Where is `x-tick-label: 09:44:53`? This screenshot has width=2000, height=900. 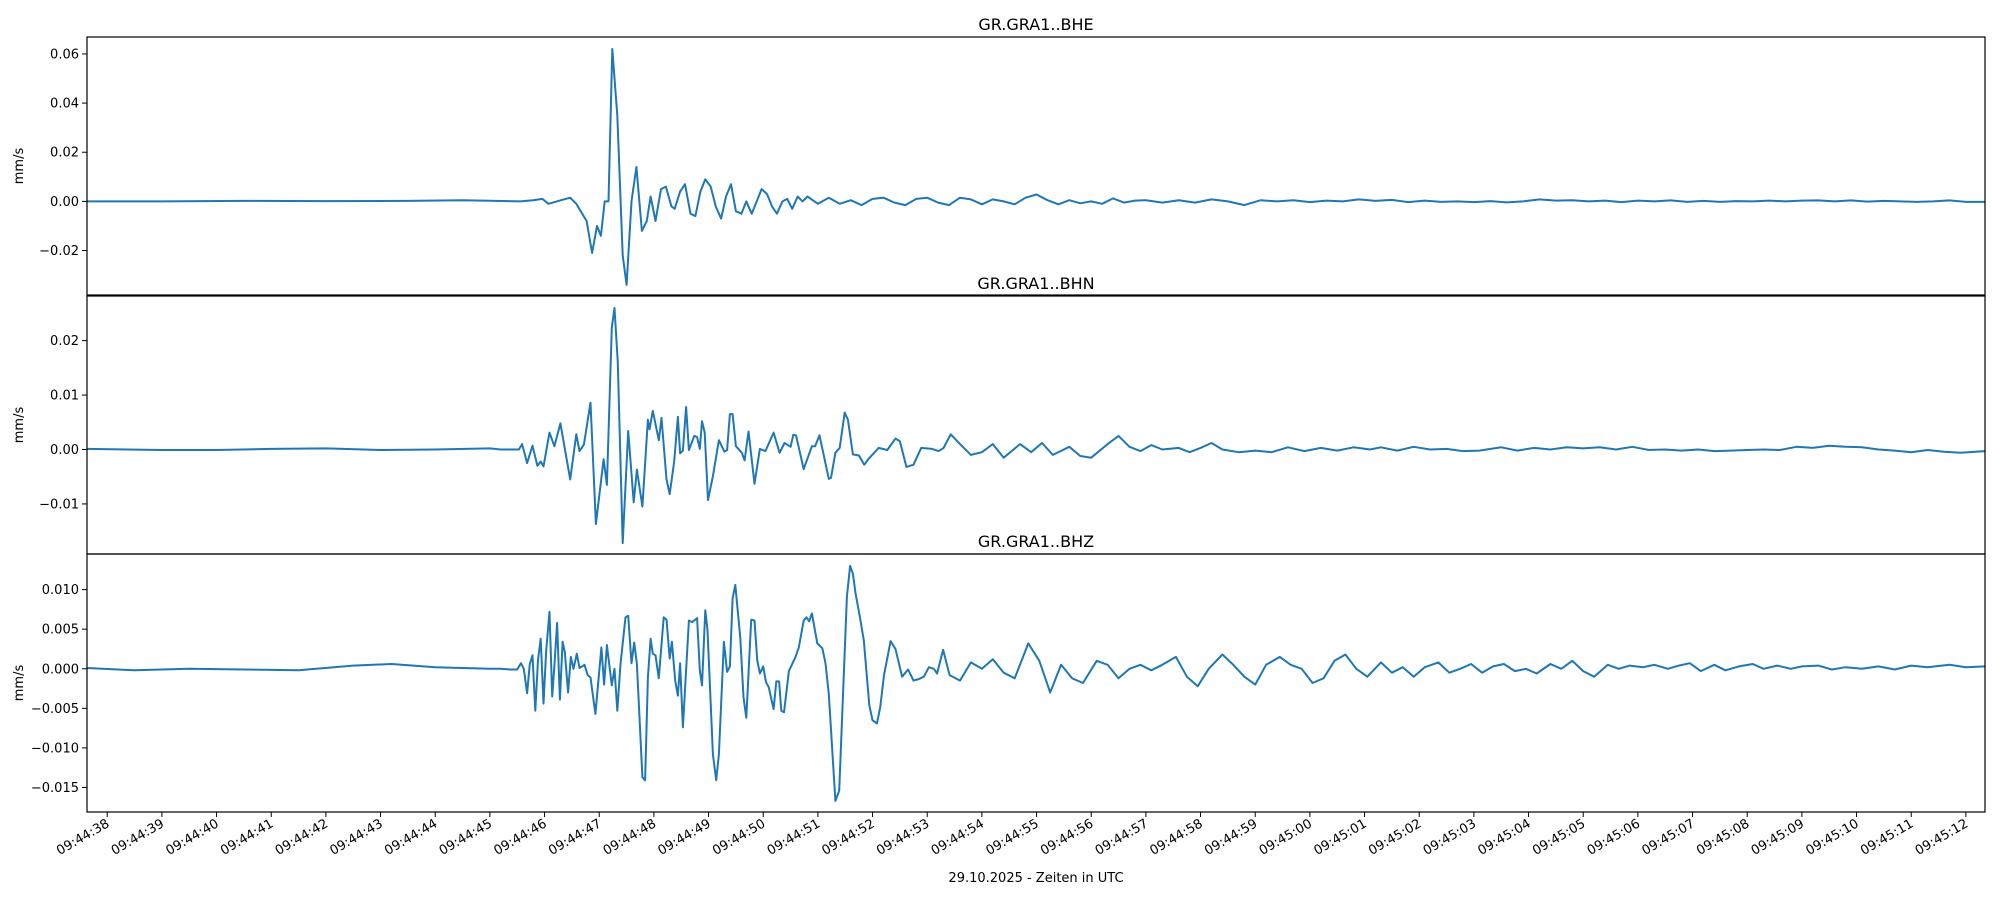
x-tick-label: 09:44:53 is located at coordinates (903, 837).